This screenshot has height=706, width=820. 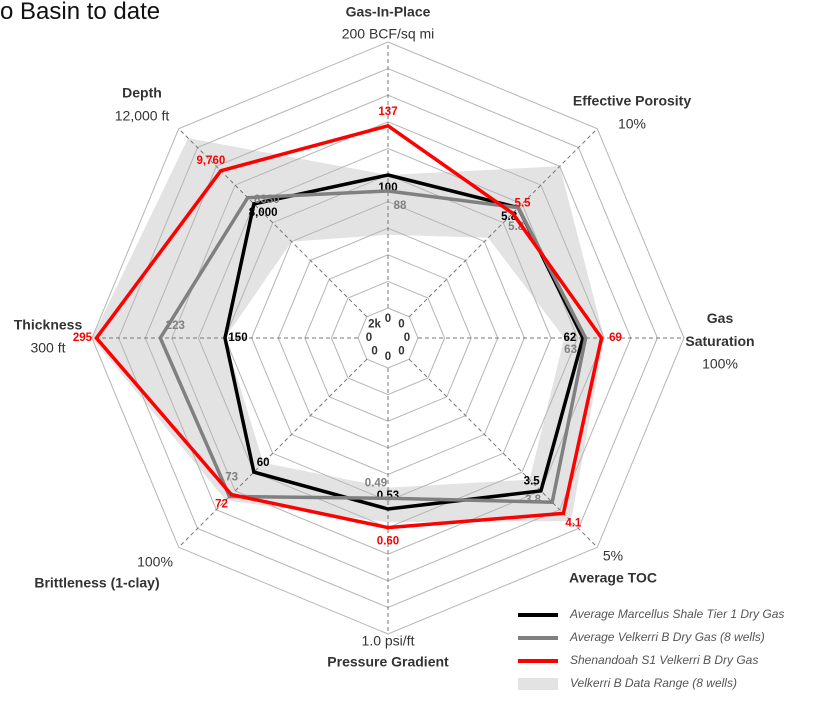 I want to click on data-label: 88, so click(x=400, y=206).